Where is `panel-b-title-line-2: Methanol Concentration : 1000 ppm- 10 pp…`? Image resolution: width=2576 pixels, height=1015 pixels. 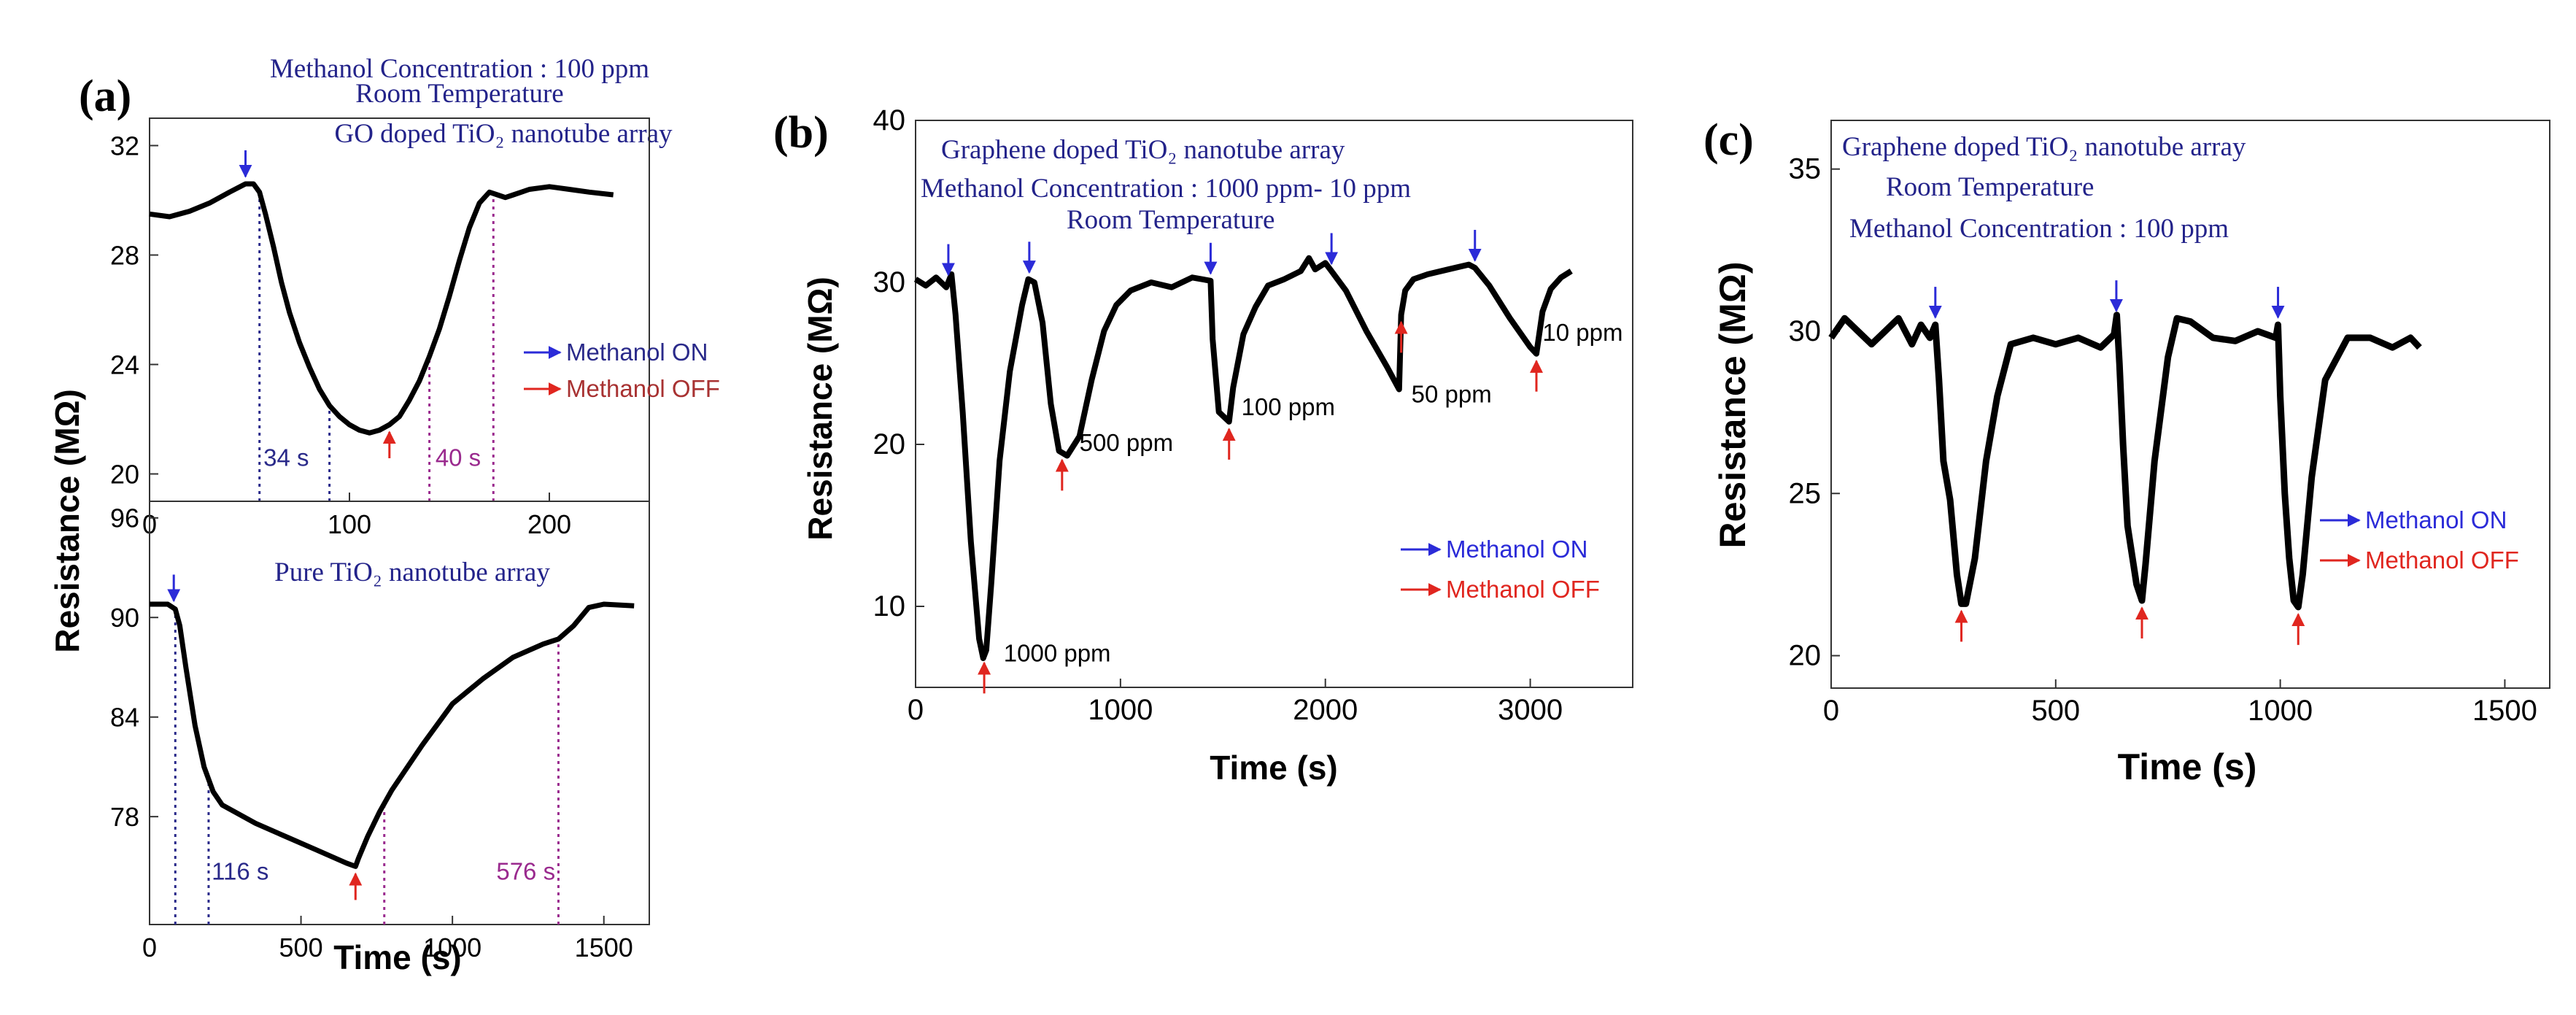 panel-b-title-line-2: Methanol Concentration : 1000 ppm- 10 pp… is located at coordinates (1166, 189).